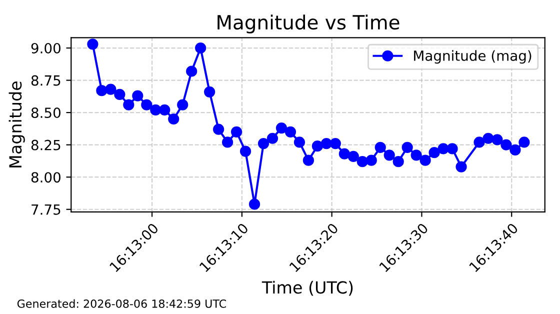 The width and height of the screenshot is (560, 314). What do you see at coordinates (45, 113) in the screenshot?
I see `y-tick-label: 8.50` at bounding box center [45, 113].